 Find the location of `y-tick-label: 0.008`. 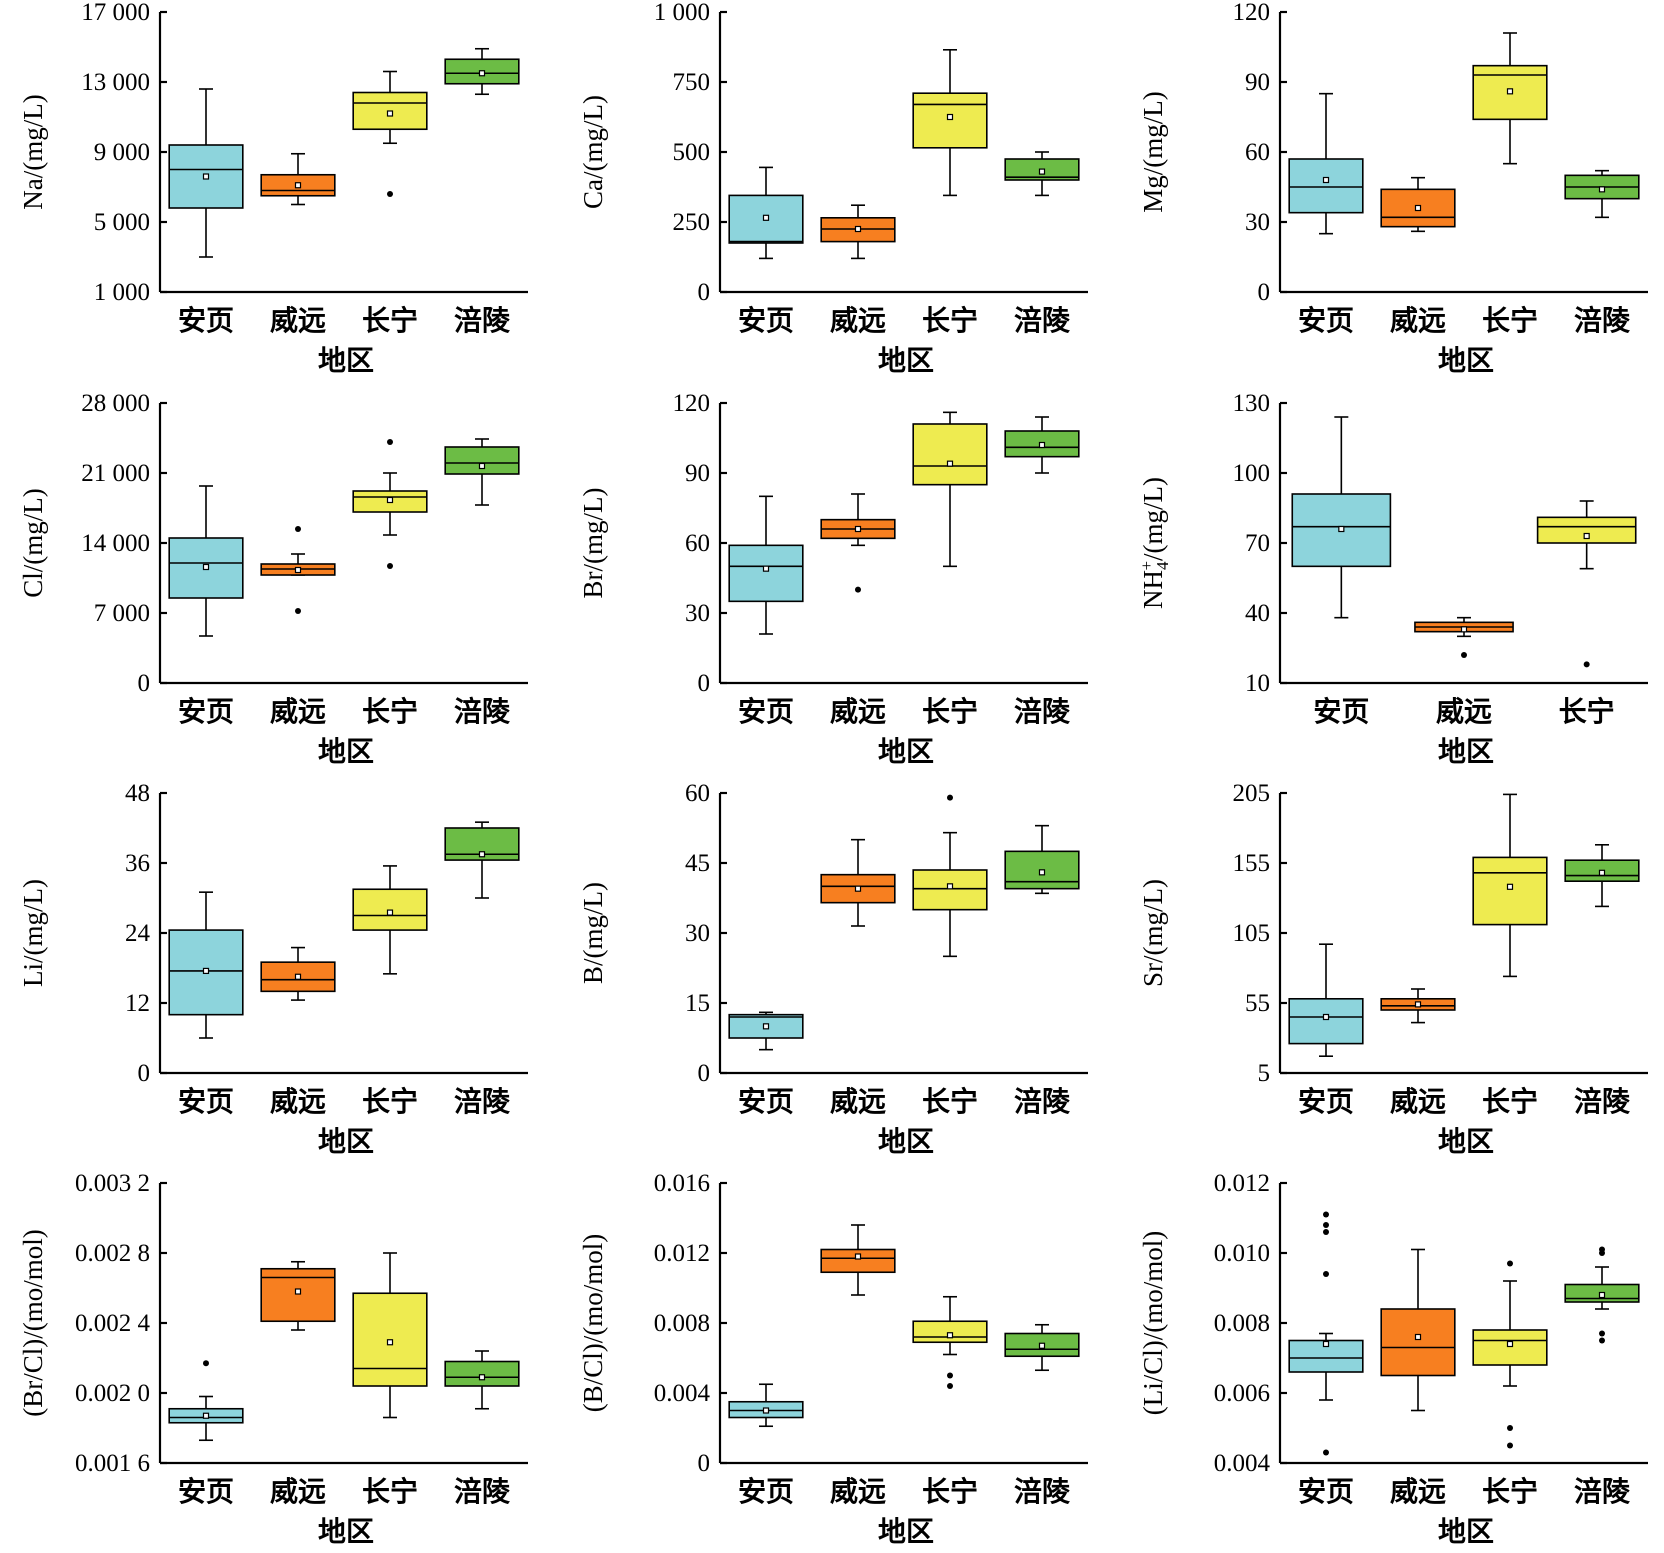

y-tick-label: 0.008 is located at coordinates (682, 1323).